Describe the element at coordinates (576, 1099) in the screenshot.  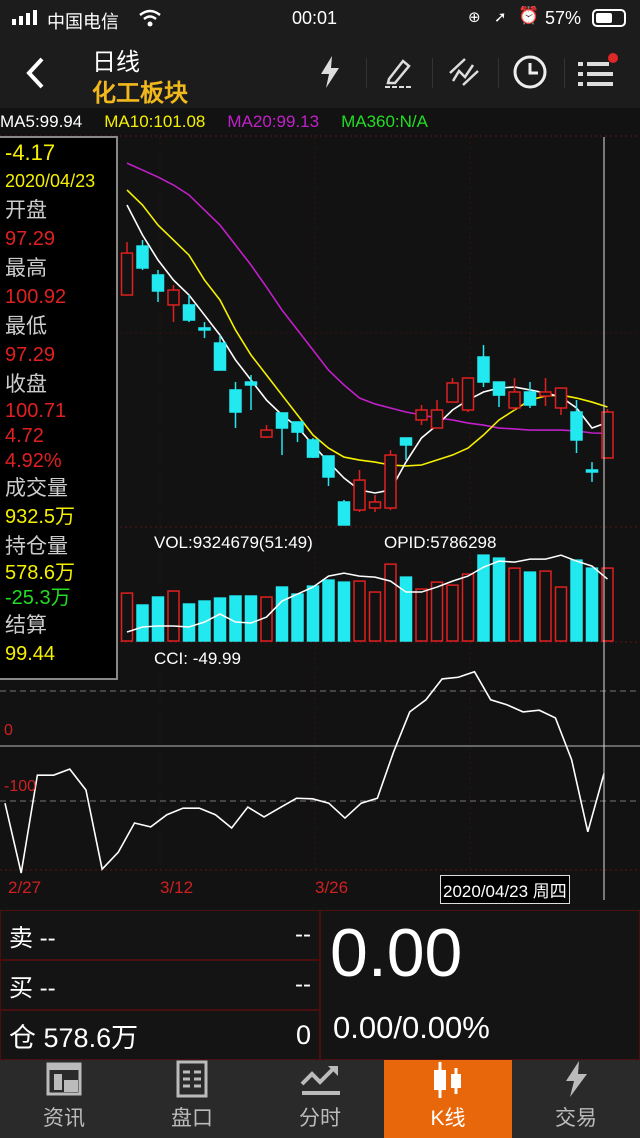
I see `tab-trade: 交易` at that location.